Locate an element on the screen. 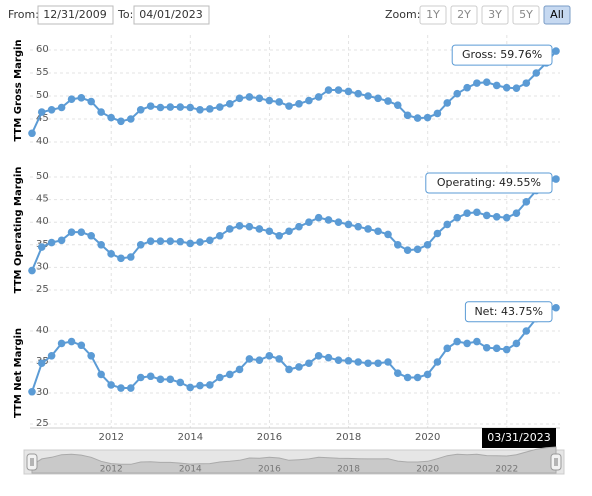  y-tick-label: 40 is located at coordinates (42, 221).